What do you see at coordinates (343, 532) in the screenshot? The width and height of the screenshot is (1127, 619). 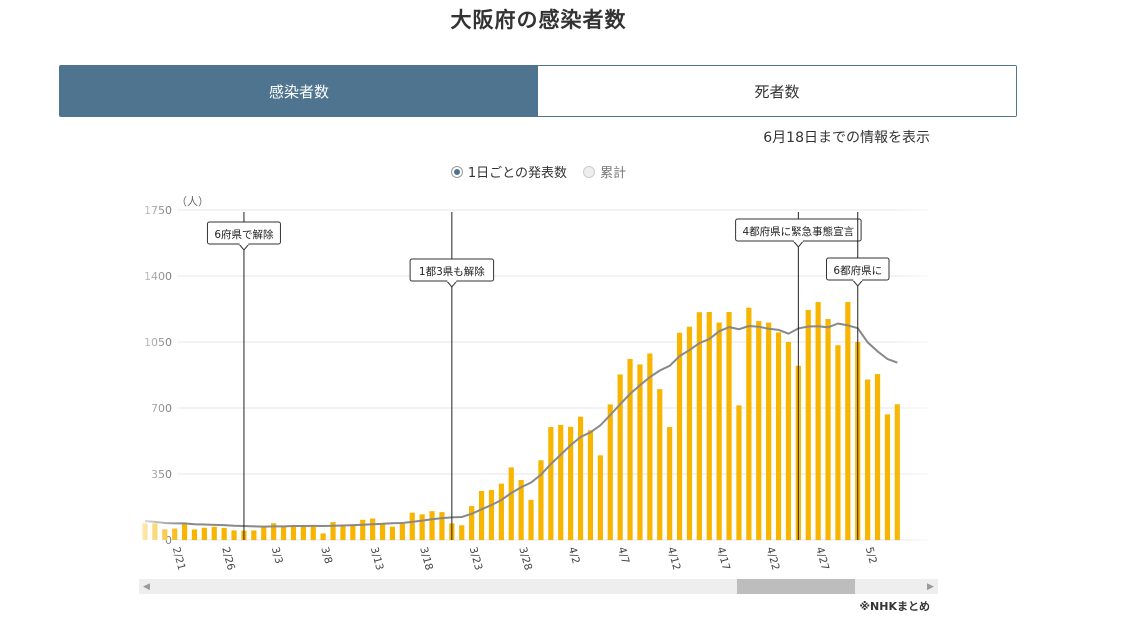 I see `bar-3/10` at bounding box center [343, 532].